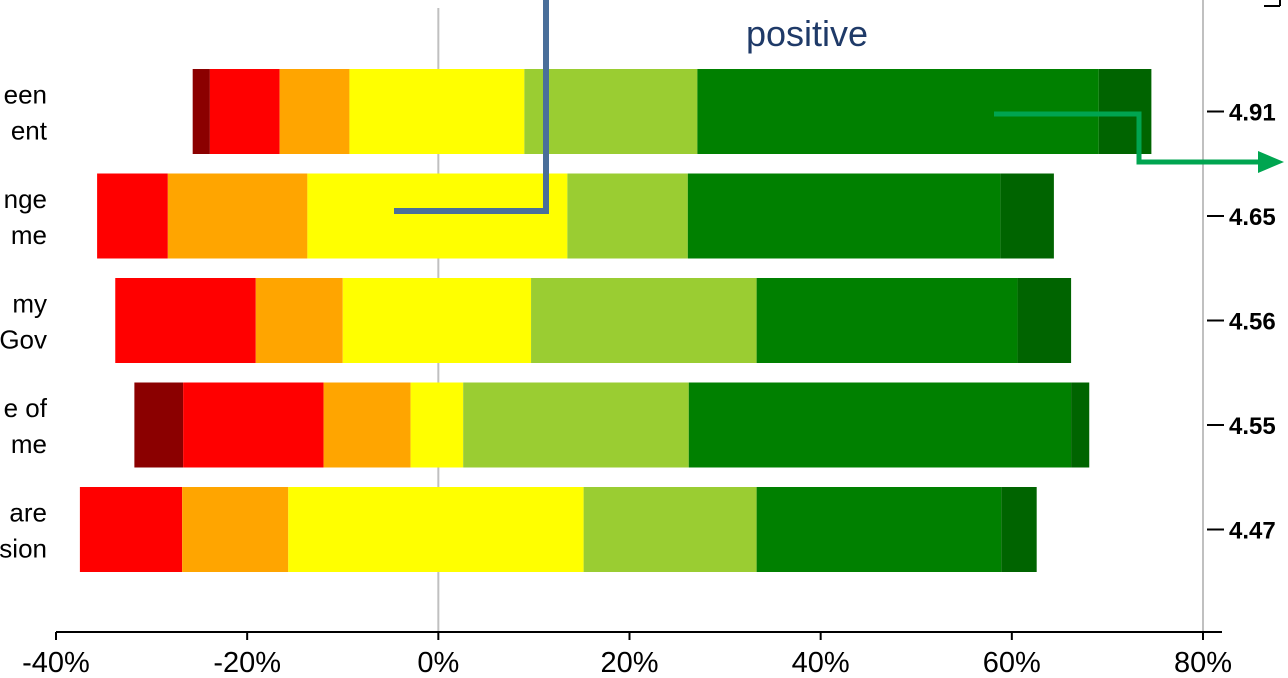 This screenshot has height=678, width=1288. Describe the element at coordinates (28, 513) in the screenshot. I see `row-label: are` at that location.